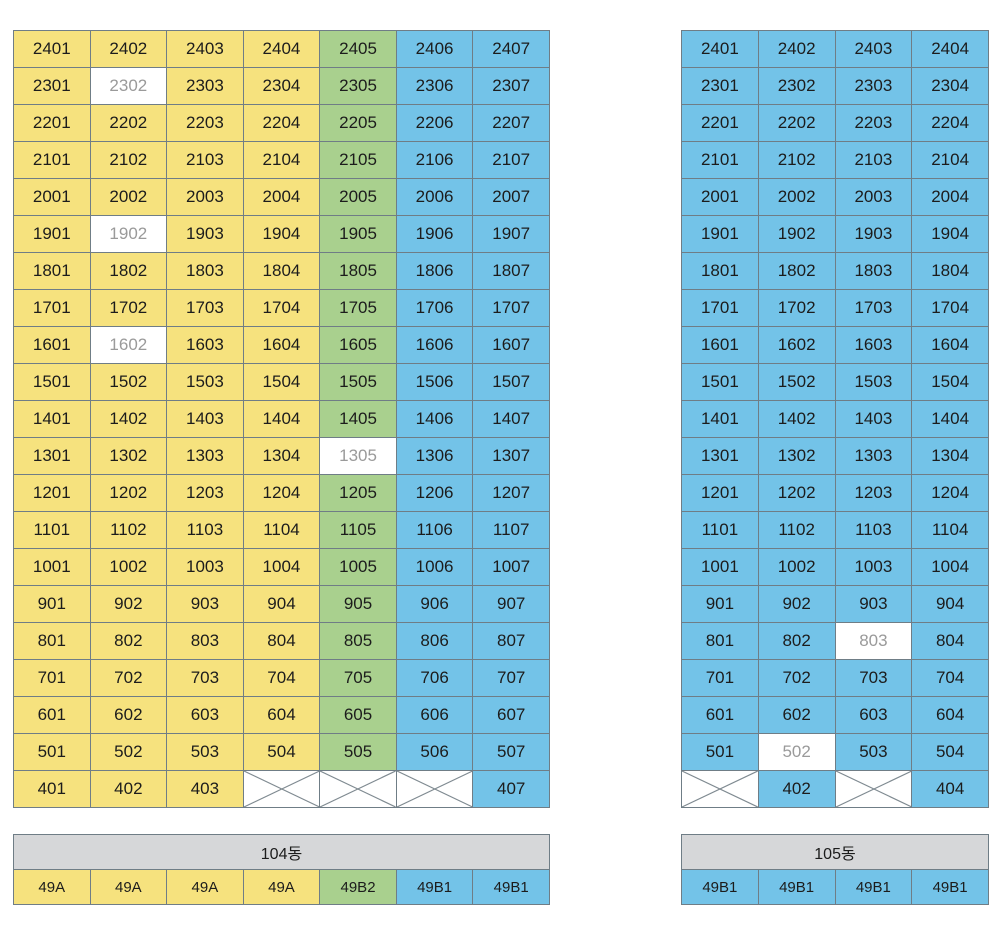 This screenshot has width=1000, height=949. Describe the element at coordinates (281, 852) in the screenshot. I see `building-104-label: 104동` at that location.